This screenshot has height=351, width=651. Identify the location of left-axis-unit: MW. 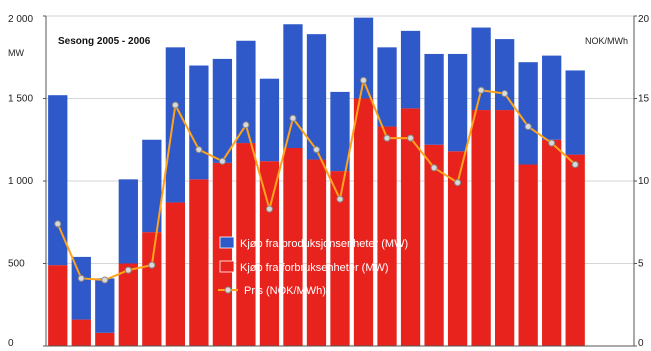
(16, 53).